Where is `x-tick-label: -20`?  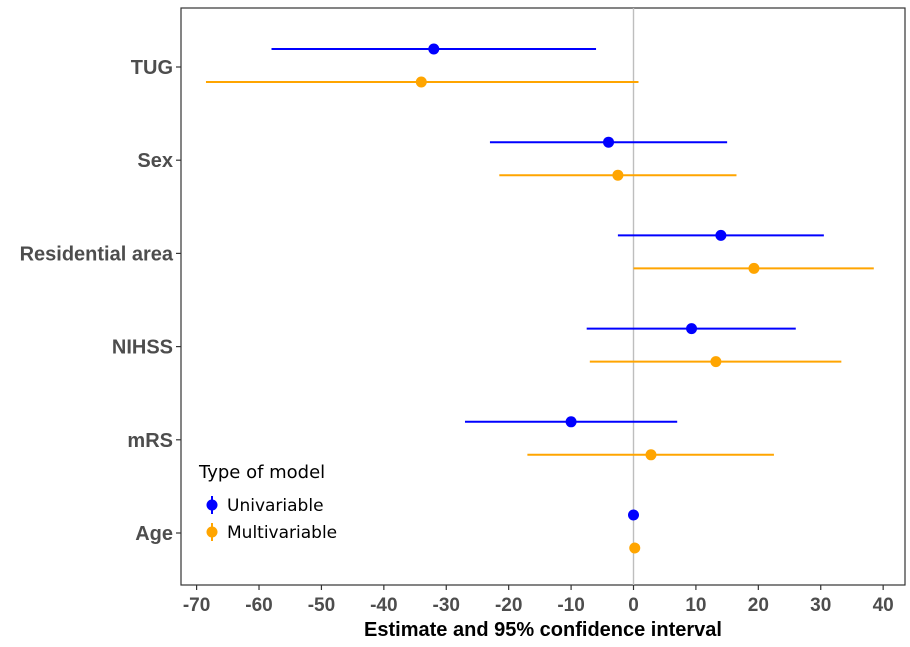 x-tick-label: -20 is located at coordinates (508, 605).